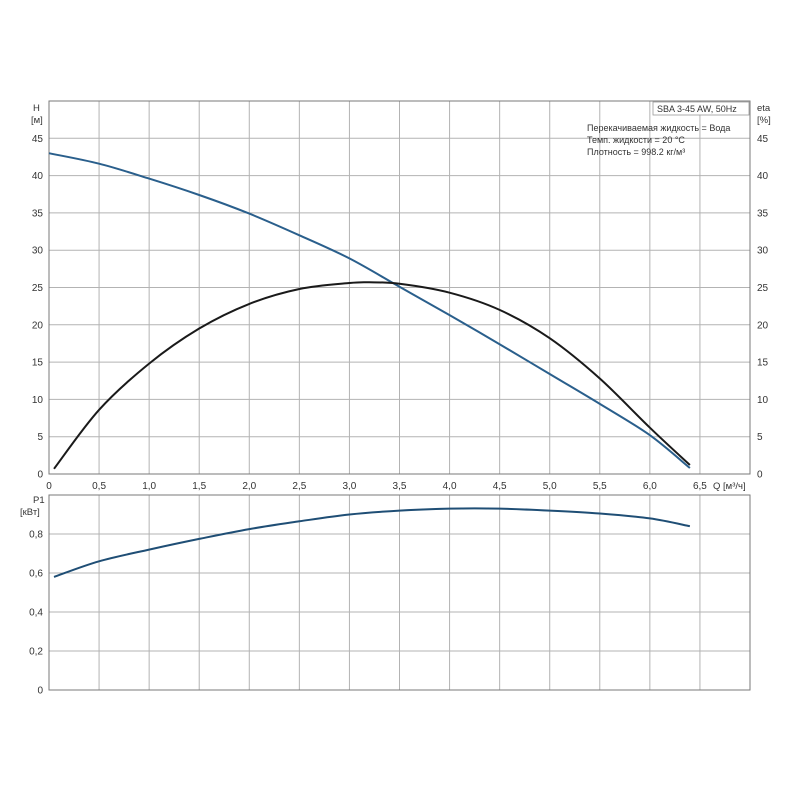 The width and height of the screenshot is (800, 800). Describe the element at coordinates (99, 486) in the screenshot. I see `x-tick-label: 0,5` at that location.